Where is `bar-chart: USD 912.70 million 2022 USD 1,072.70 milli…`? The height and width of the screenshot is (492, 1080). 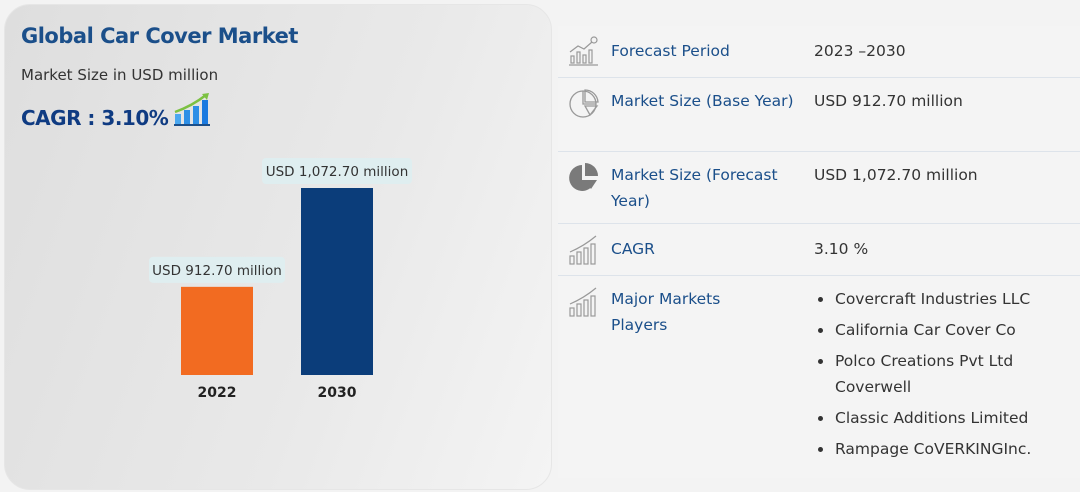
bar-chart: USD 912.70 million 2022 USD 1,072.70 milli… is located at coordinates (280, 279).